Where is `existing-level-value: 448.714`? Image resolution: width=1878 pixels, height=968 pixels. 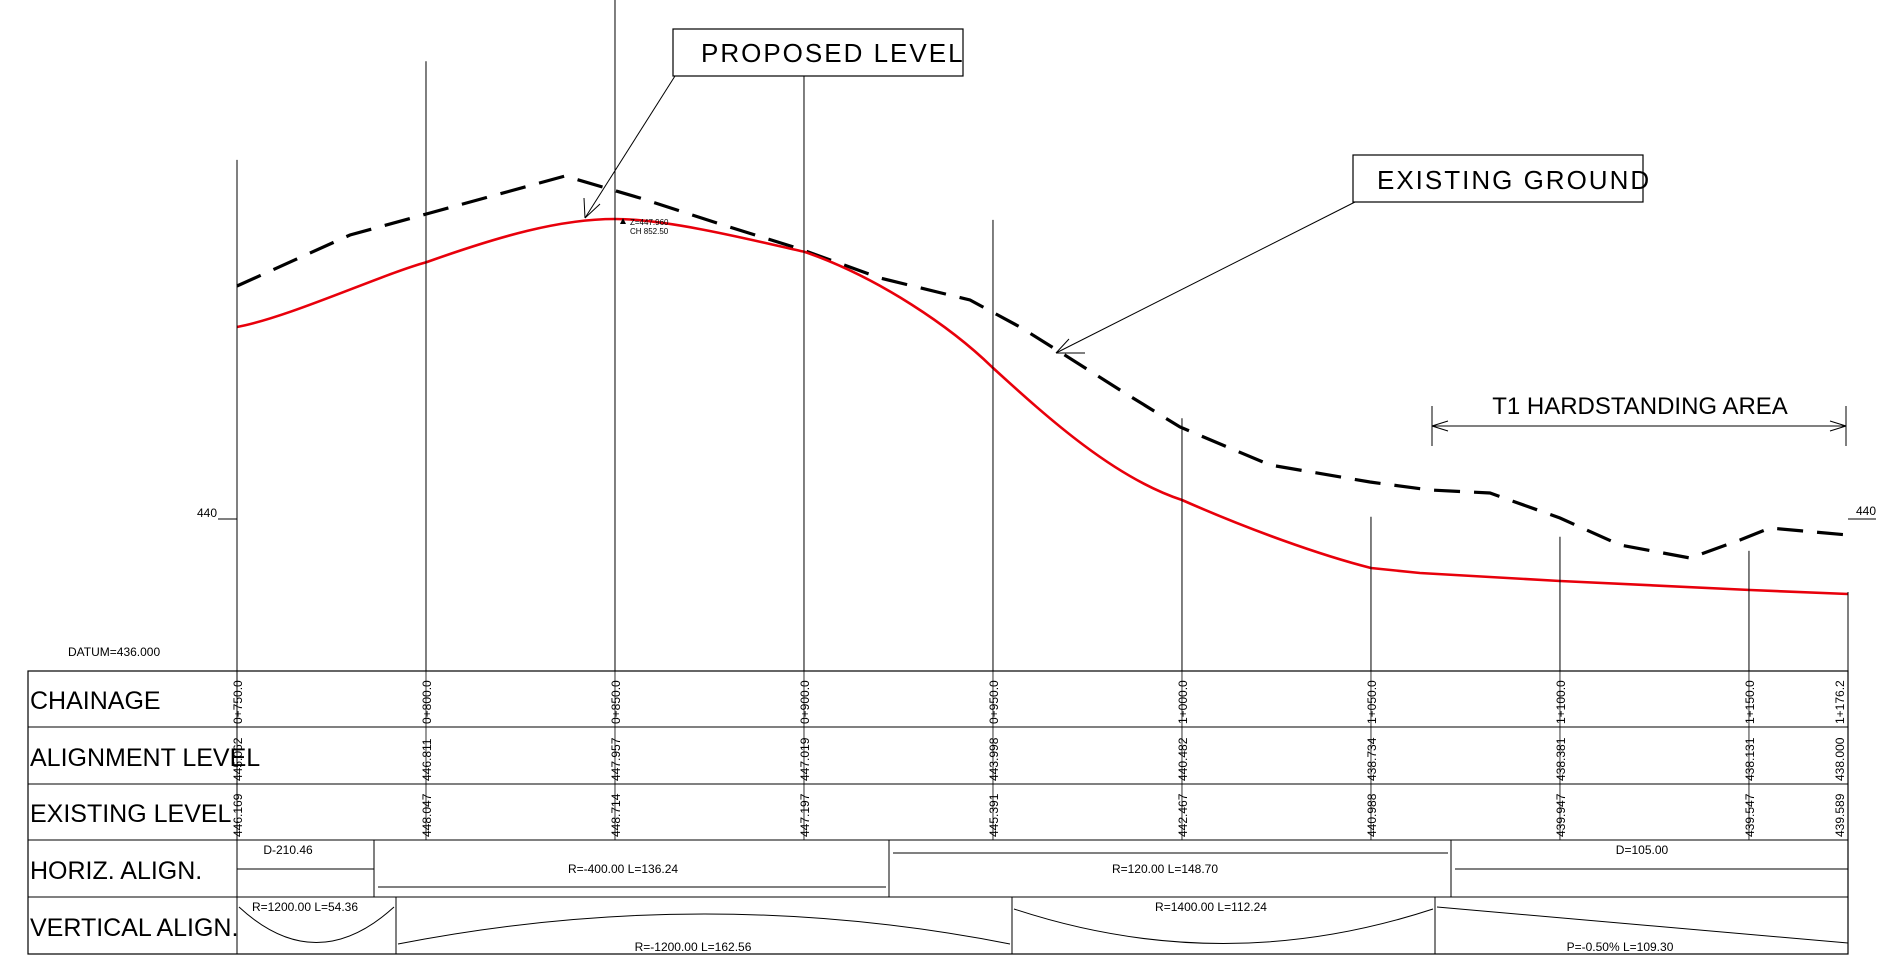
existing-level-value: 448.714 is located at coordinates (616, 815).